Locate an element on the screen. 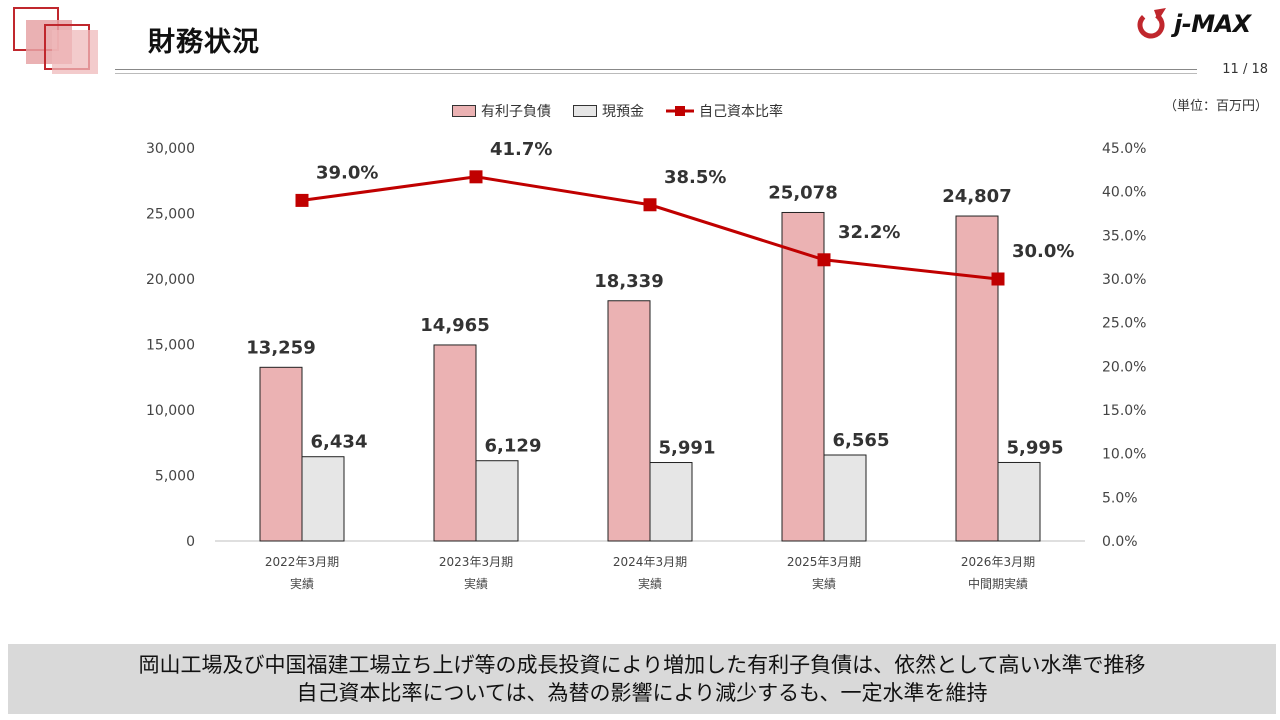 The image size is (1280, 720). data-label-debt: 13,259 is located at coordinates (280, 347).